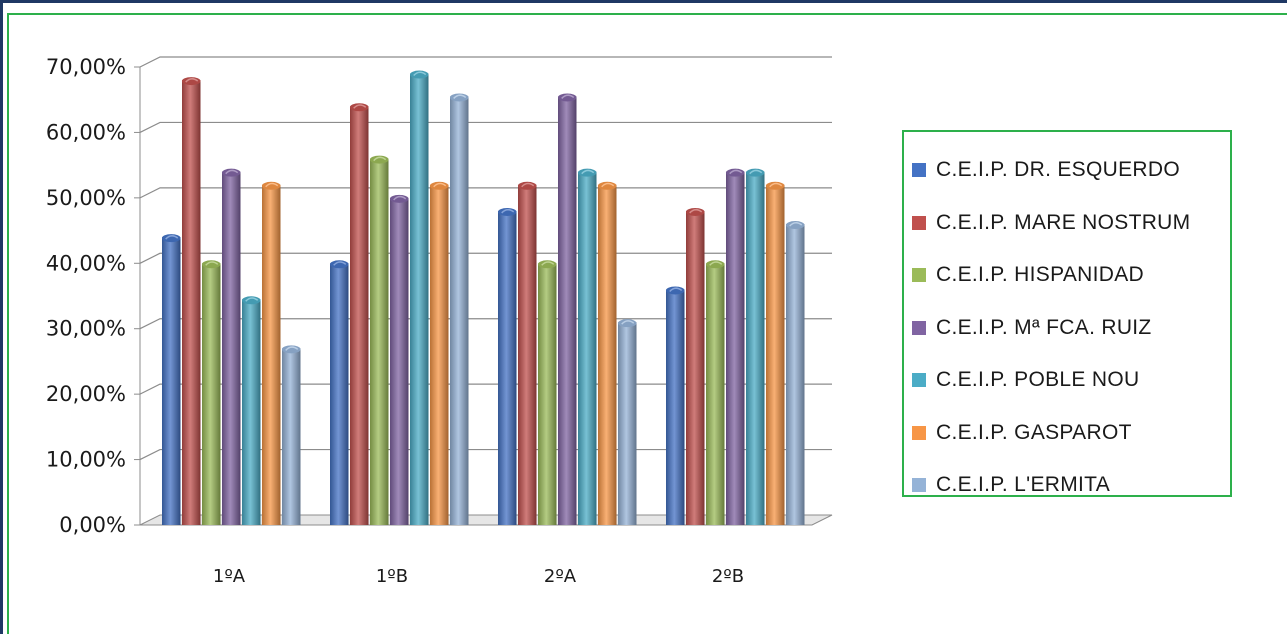 The image size is (1287, 634). Describe the element at coordinates (229, 576) in the screenshot. I see `x-tick-label: 1ºA` at that location.